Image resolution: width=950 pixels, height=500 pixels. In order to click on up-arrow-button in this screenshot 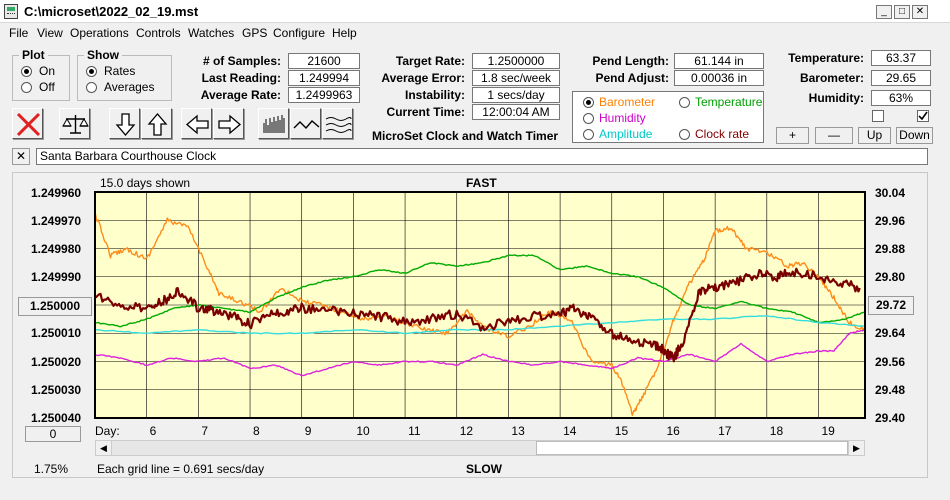, I will do `click(156, 123)`.